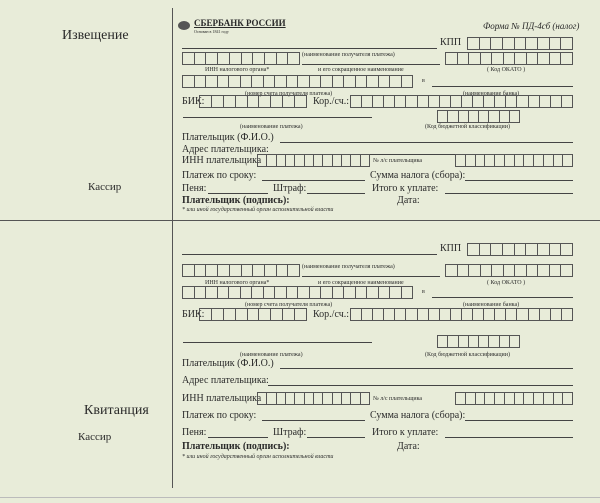 Image resolution: width=600 pixels, height=503 pixels. What do you see at coordinates (502, 86) in the screenshot?
I see `bank-name-line` at bounding box center [502, 86].